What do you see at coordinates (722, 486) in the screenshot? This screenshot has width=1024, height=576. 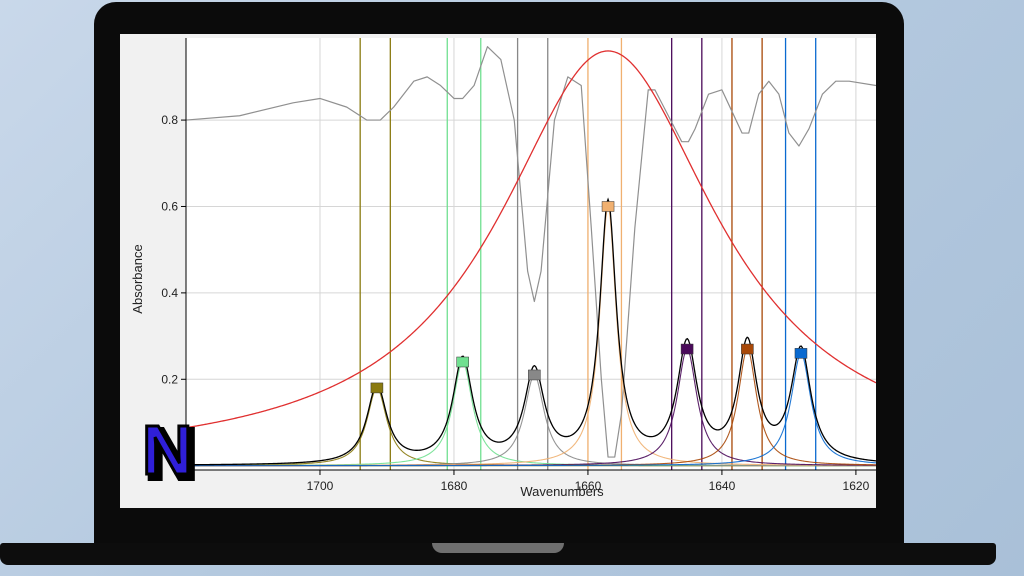 I see `x-tick-label: 1640` at bounding box center [722, 486].